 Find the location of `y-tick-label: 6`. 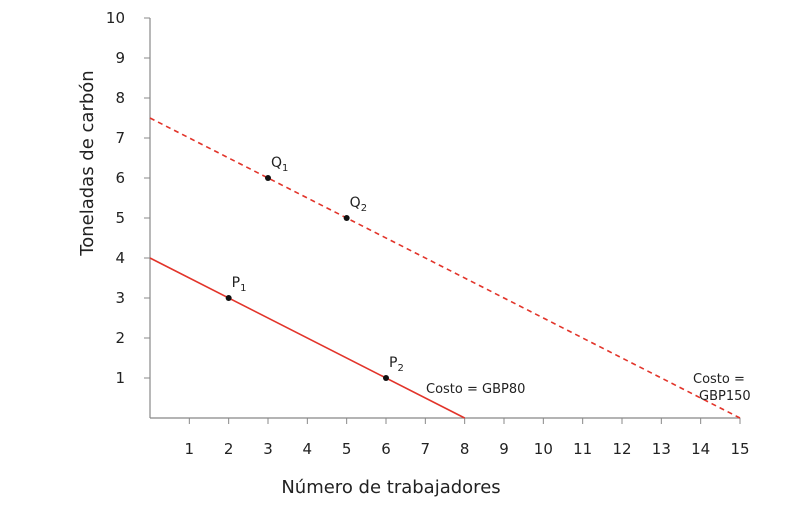

y-tick-label: 6 is located at coordinates (120, 178).